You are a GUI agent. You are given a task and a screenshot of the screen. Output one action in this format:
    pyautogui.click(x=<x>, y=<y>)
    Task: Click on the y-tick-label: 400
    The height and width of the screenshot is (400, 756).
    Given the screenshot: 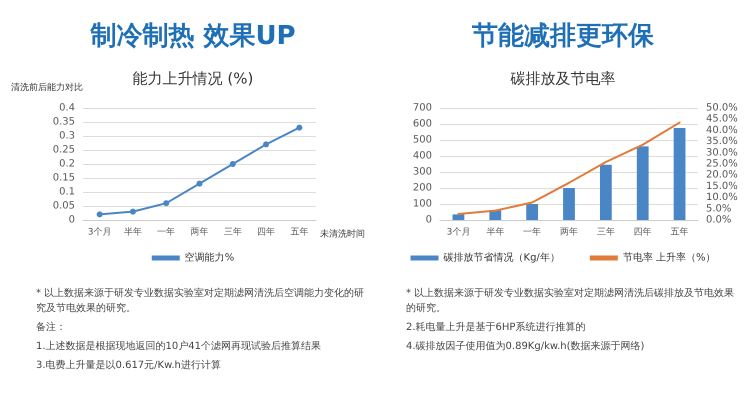 What is the action you would take?
    pyautogui.click(x=422, y=156)
    